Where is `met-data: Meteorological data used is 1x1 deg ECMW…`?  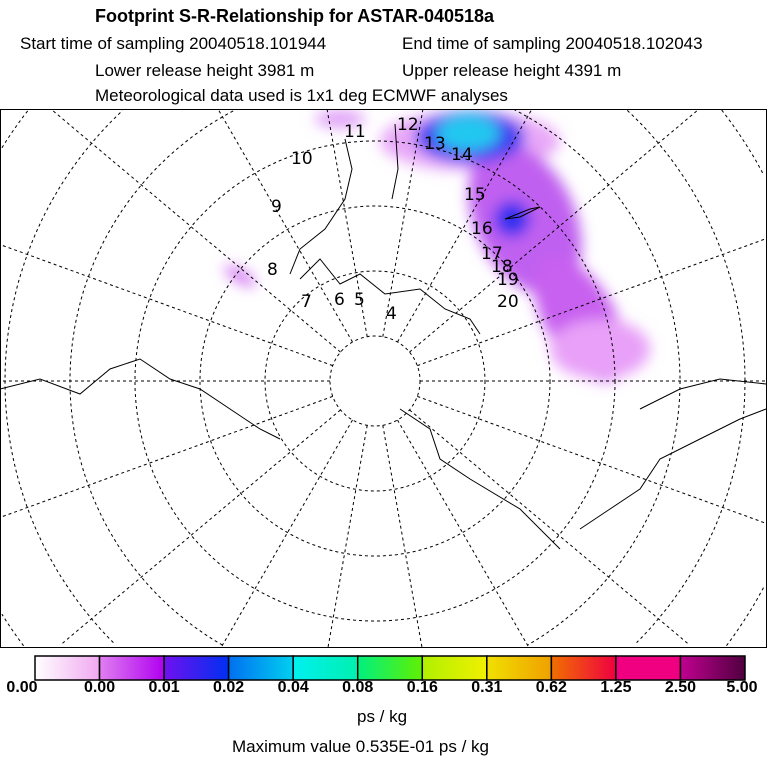
met-data: Meteorological data used is 1x1 deg ECMW… is located at coordinates (301, 95).